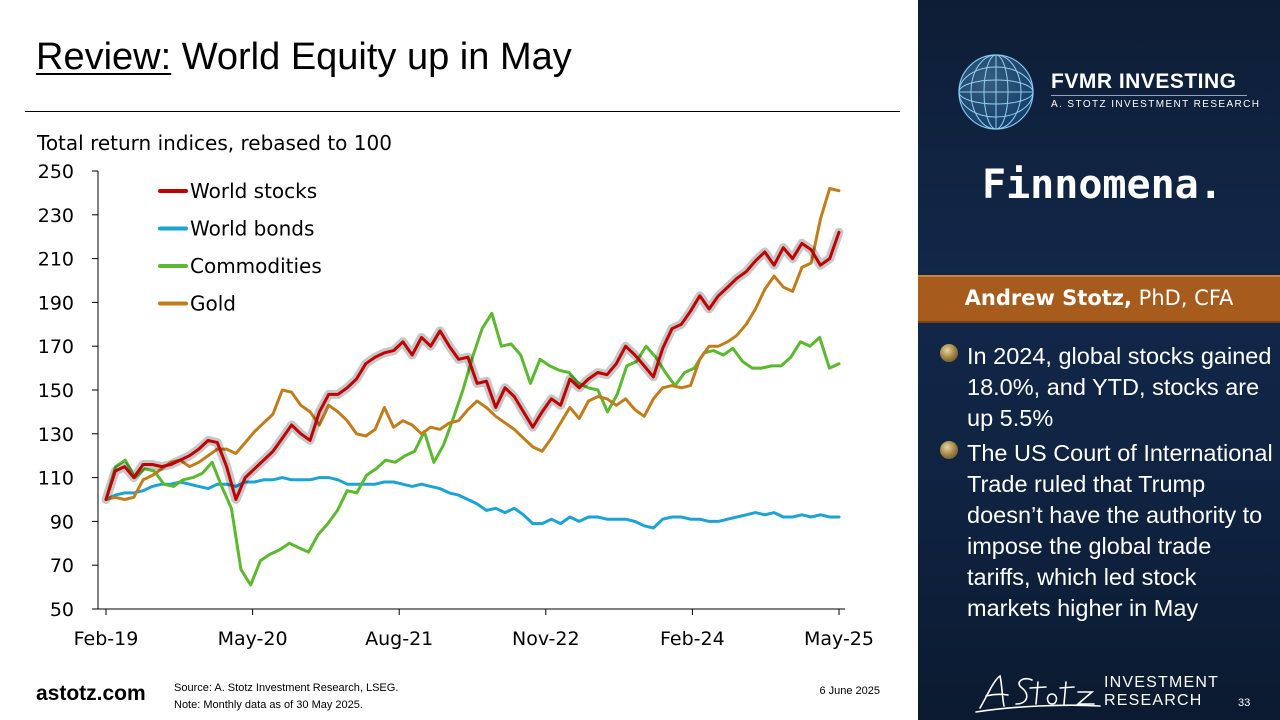 The image size is (1280, 720). What do you see at coordinates (106, 639) in the screenshot?
I see `x-tick-label: Feb-19` at bounding box center [106, 639].